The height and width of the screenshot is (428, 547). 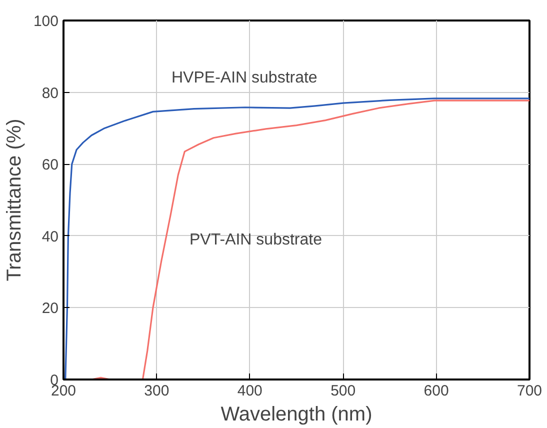 I want to click on x-tick-label: 500, so click(x=343, y=391).